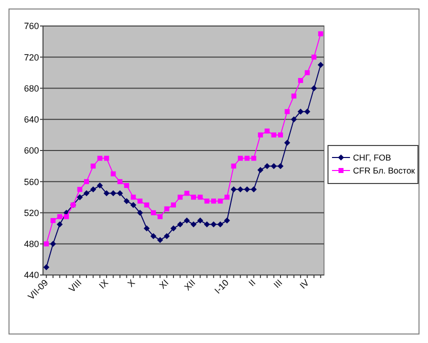 The height and width of the screenshot is (343, 428). I want to click on y-tick-label: 600, so click(31, 151).